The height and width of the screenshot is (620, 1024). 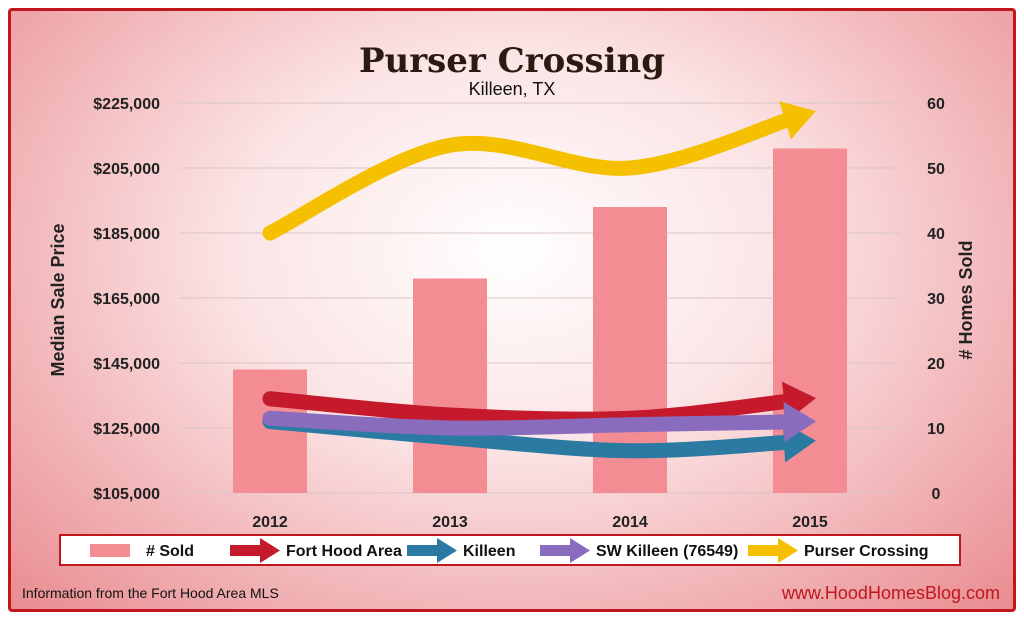 I want to click on left-tick-label: $145,000, so click(x=126, y=364).